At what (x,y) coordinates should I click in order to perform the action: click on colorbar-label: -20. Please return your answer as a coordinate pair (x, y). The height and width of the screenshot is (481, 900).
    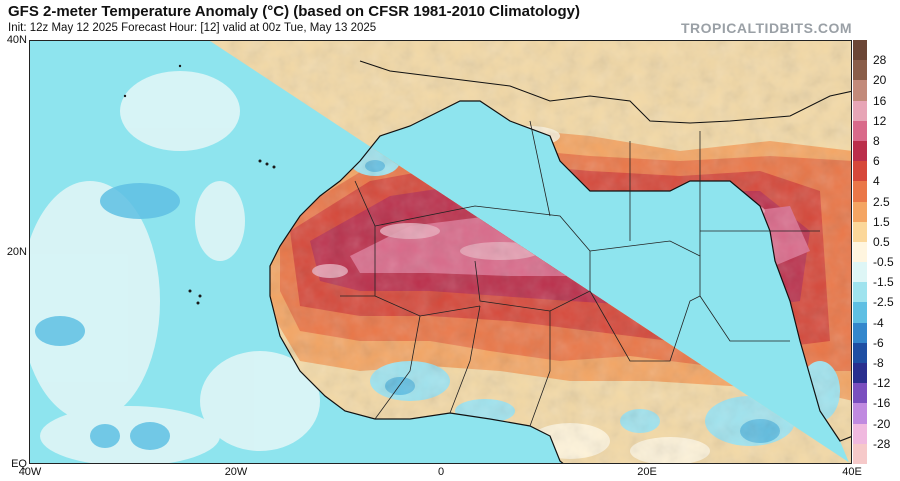
    Looking at the image, I should click on (882, 423).